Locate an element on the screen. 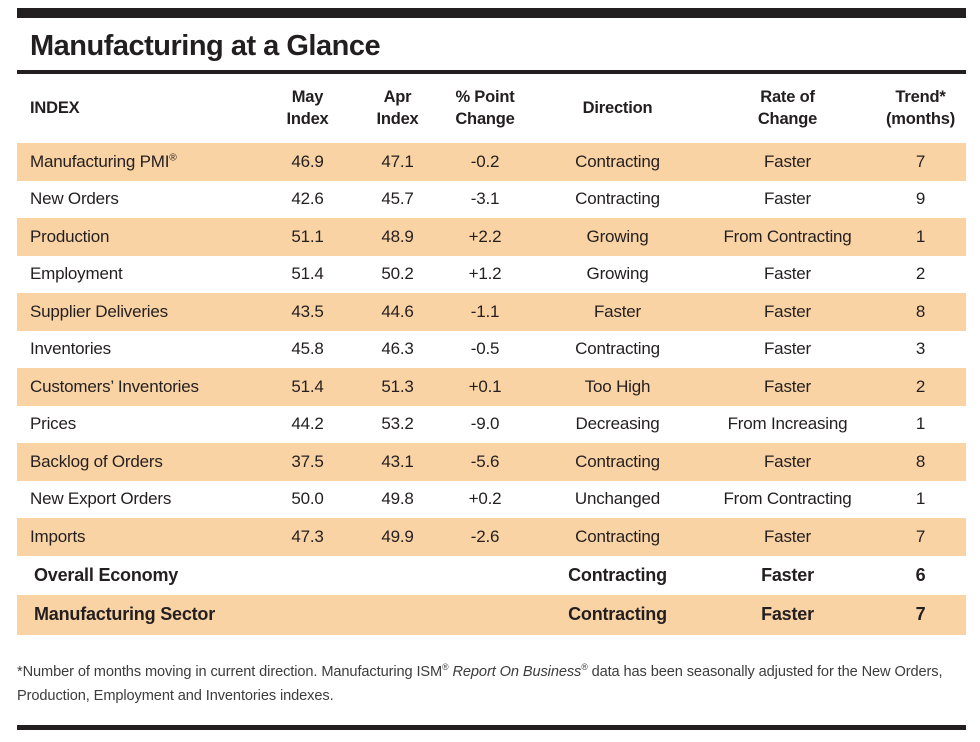  cell-apr: 43.1 is located at coordinates (397, 461).